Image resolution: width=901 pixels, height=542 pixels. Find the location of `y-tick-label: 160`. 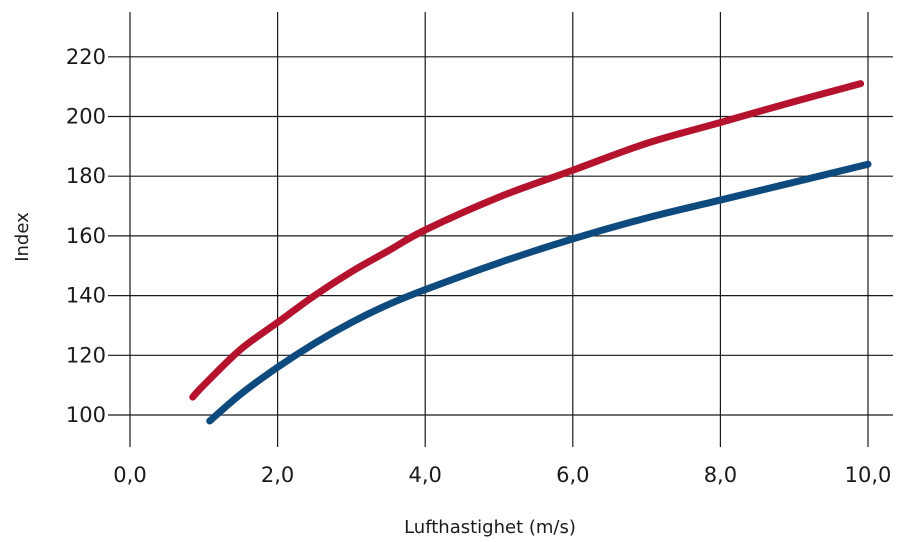

y-tick-label: 160 is located at coordinates (86, 236).